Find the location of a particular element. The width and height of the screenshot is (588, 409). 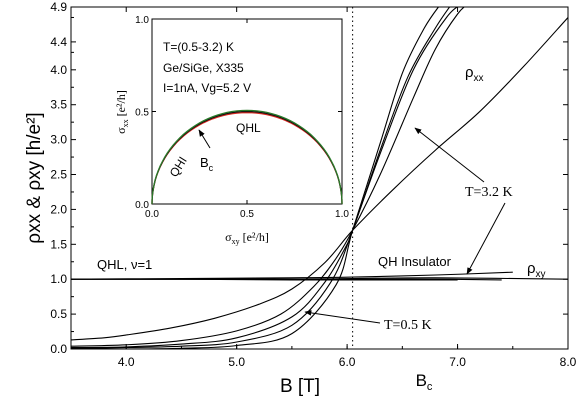

y-tick-label: 0.5 is located at coordinates (58, 314).